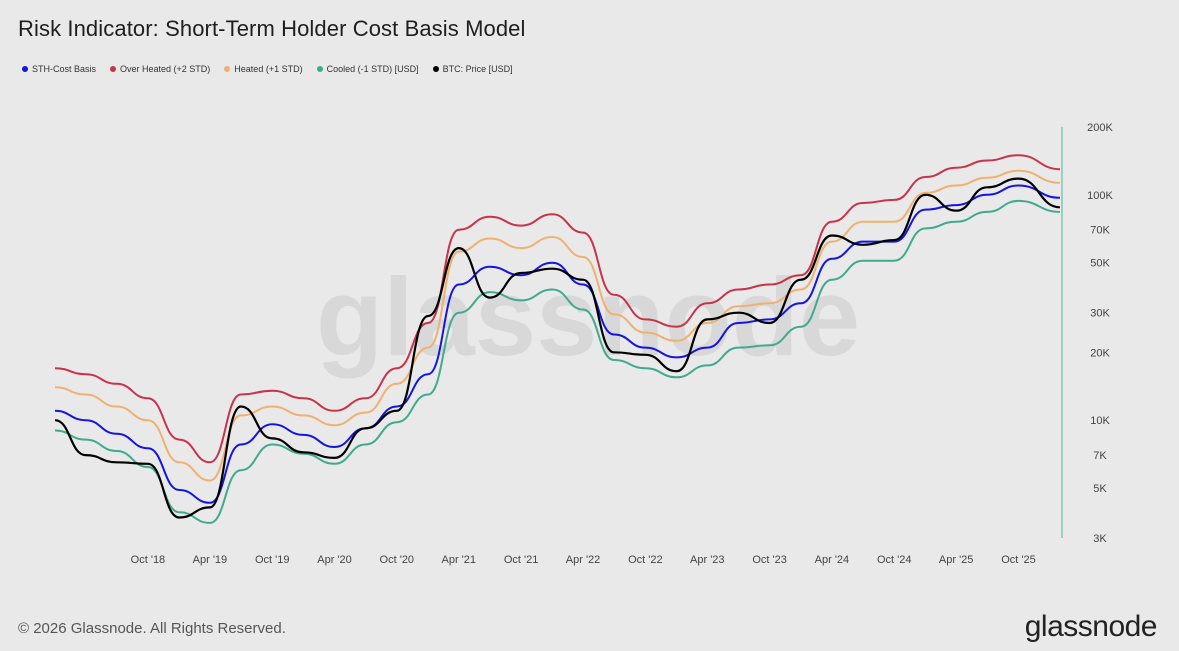  I want to click on legend-label-sth: STH-Cost Basis, so click(64, 69).